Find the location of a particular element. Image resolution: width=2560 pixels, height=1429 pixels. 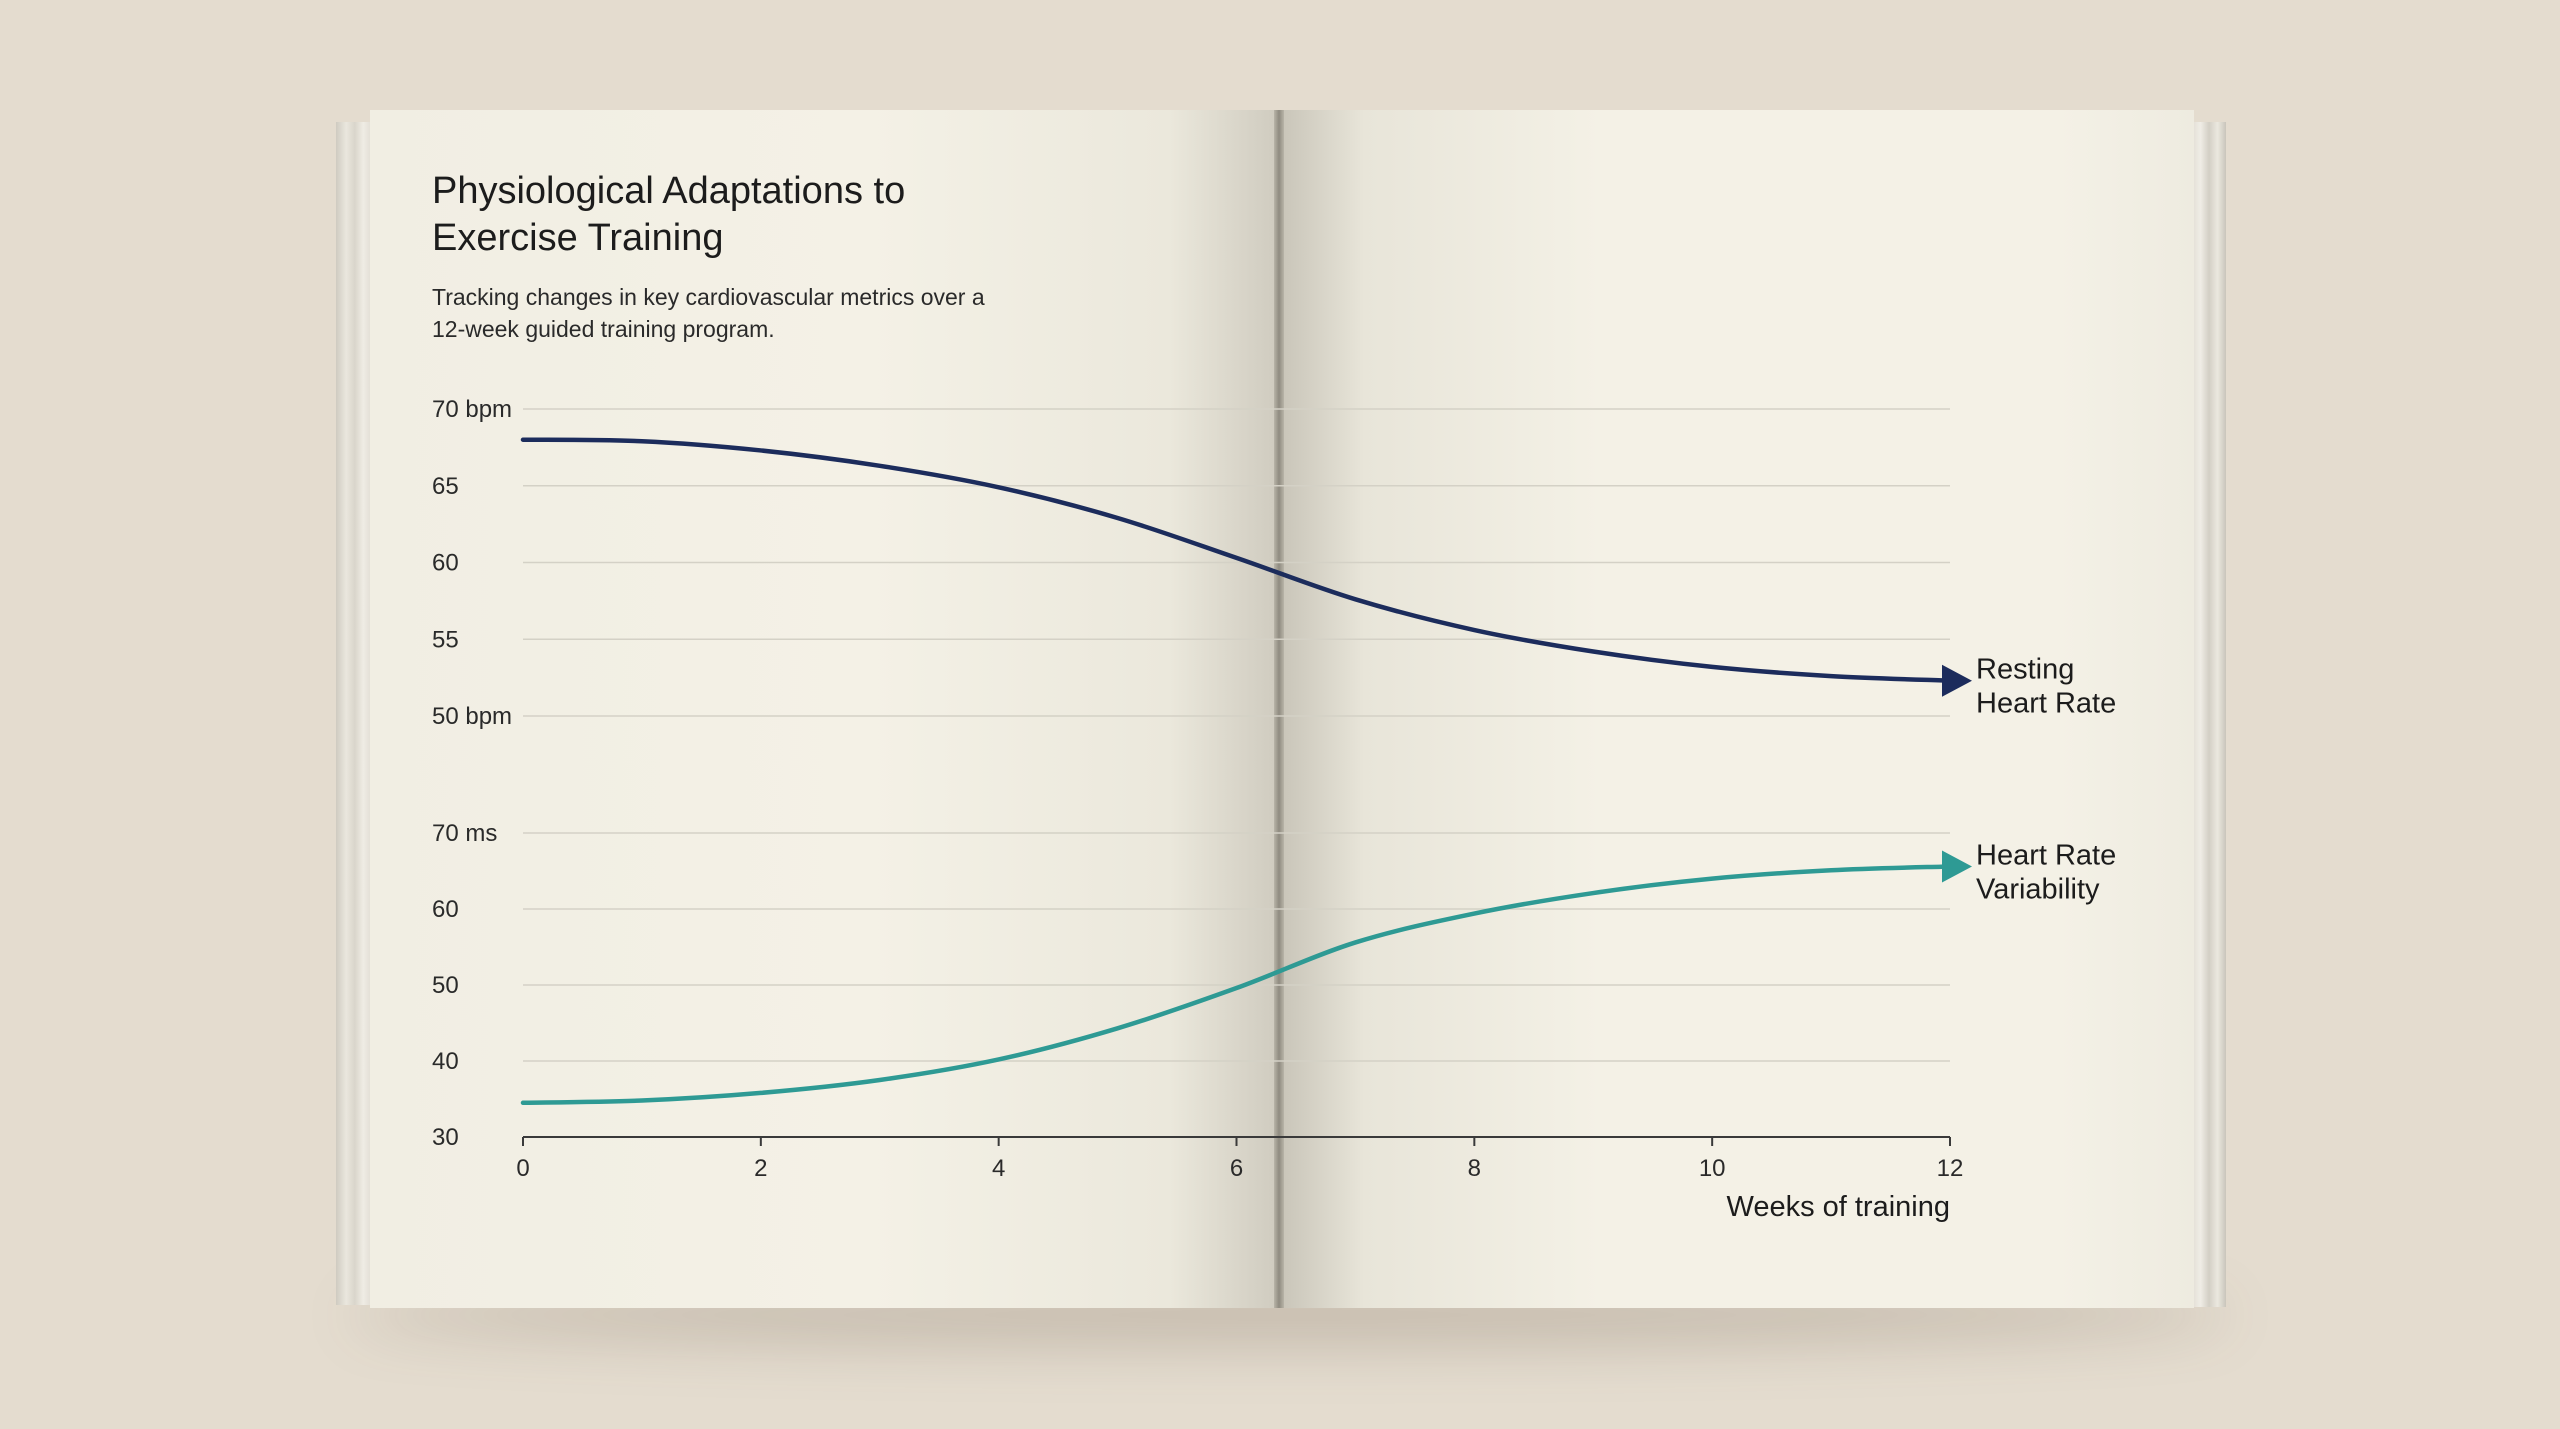

resting-hr-y-tick-label: 50 bpm is located at coordinates (472, 716).